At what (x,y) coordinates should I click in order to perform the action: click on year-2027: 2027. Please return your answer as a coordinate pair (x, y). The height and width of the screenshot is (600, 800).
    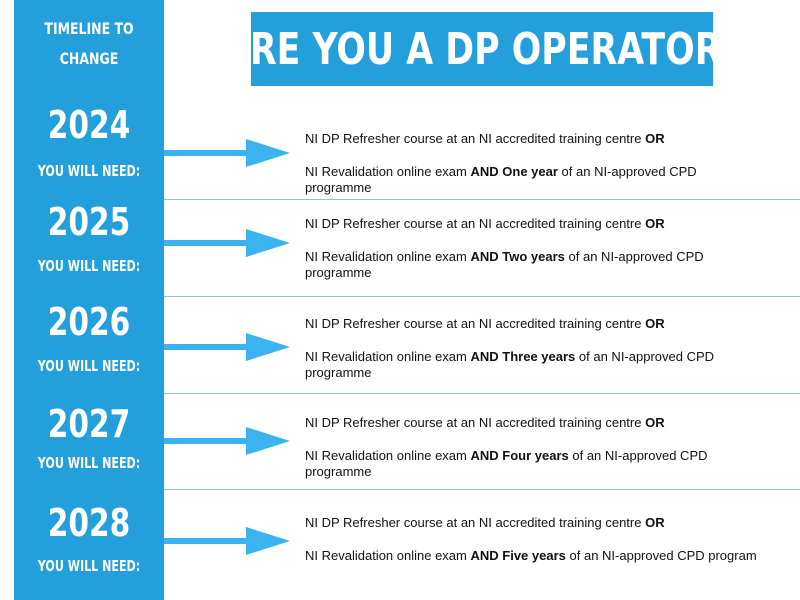
    Looking at the image, I should click on (89, 424).